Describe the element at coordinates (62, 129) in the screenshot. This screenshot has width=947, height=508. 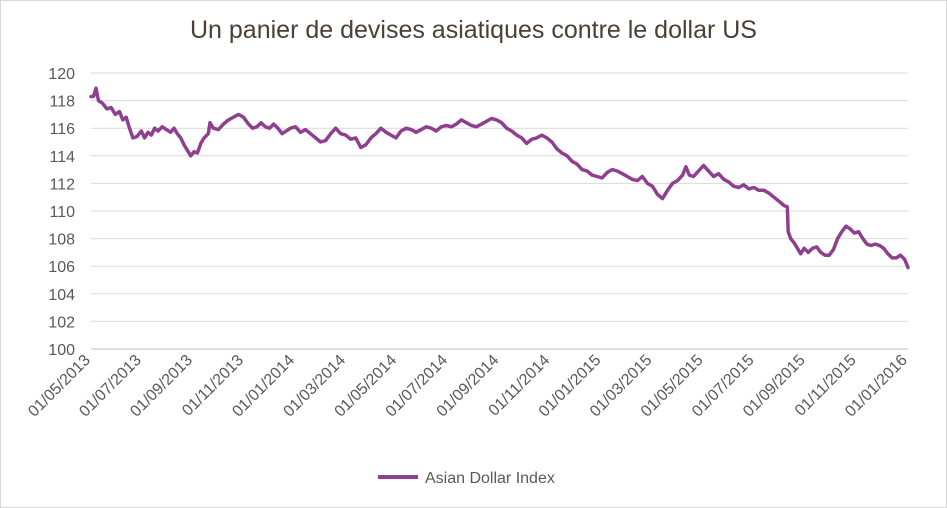
I see `y-tick-label: 116` at that location.